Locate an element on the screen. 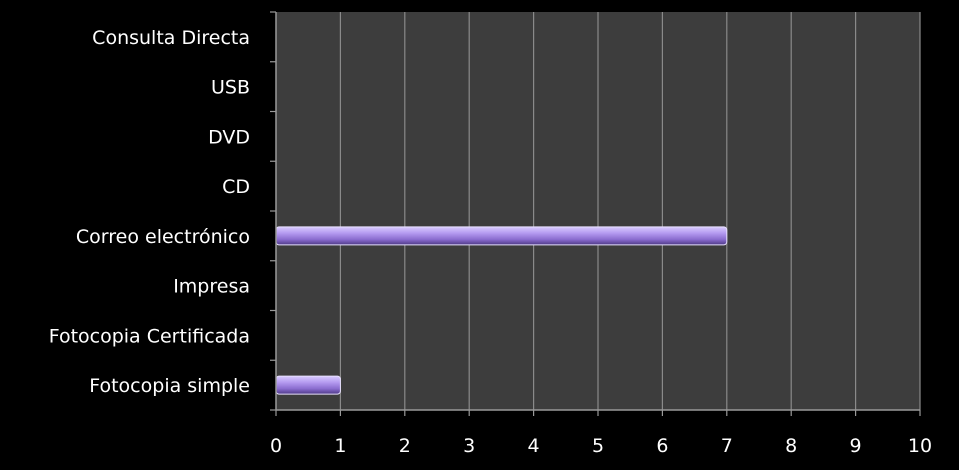  x-tick-label: 5 is located at coordinates (598, 446).